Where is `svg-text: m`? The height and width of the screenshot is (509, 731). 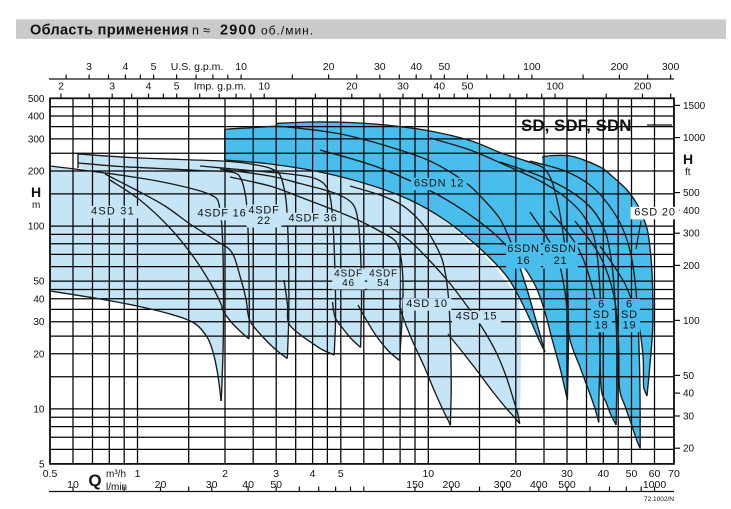 svg-text: m is located at coordinates (36, 205).